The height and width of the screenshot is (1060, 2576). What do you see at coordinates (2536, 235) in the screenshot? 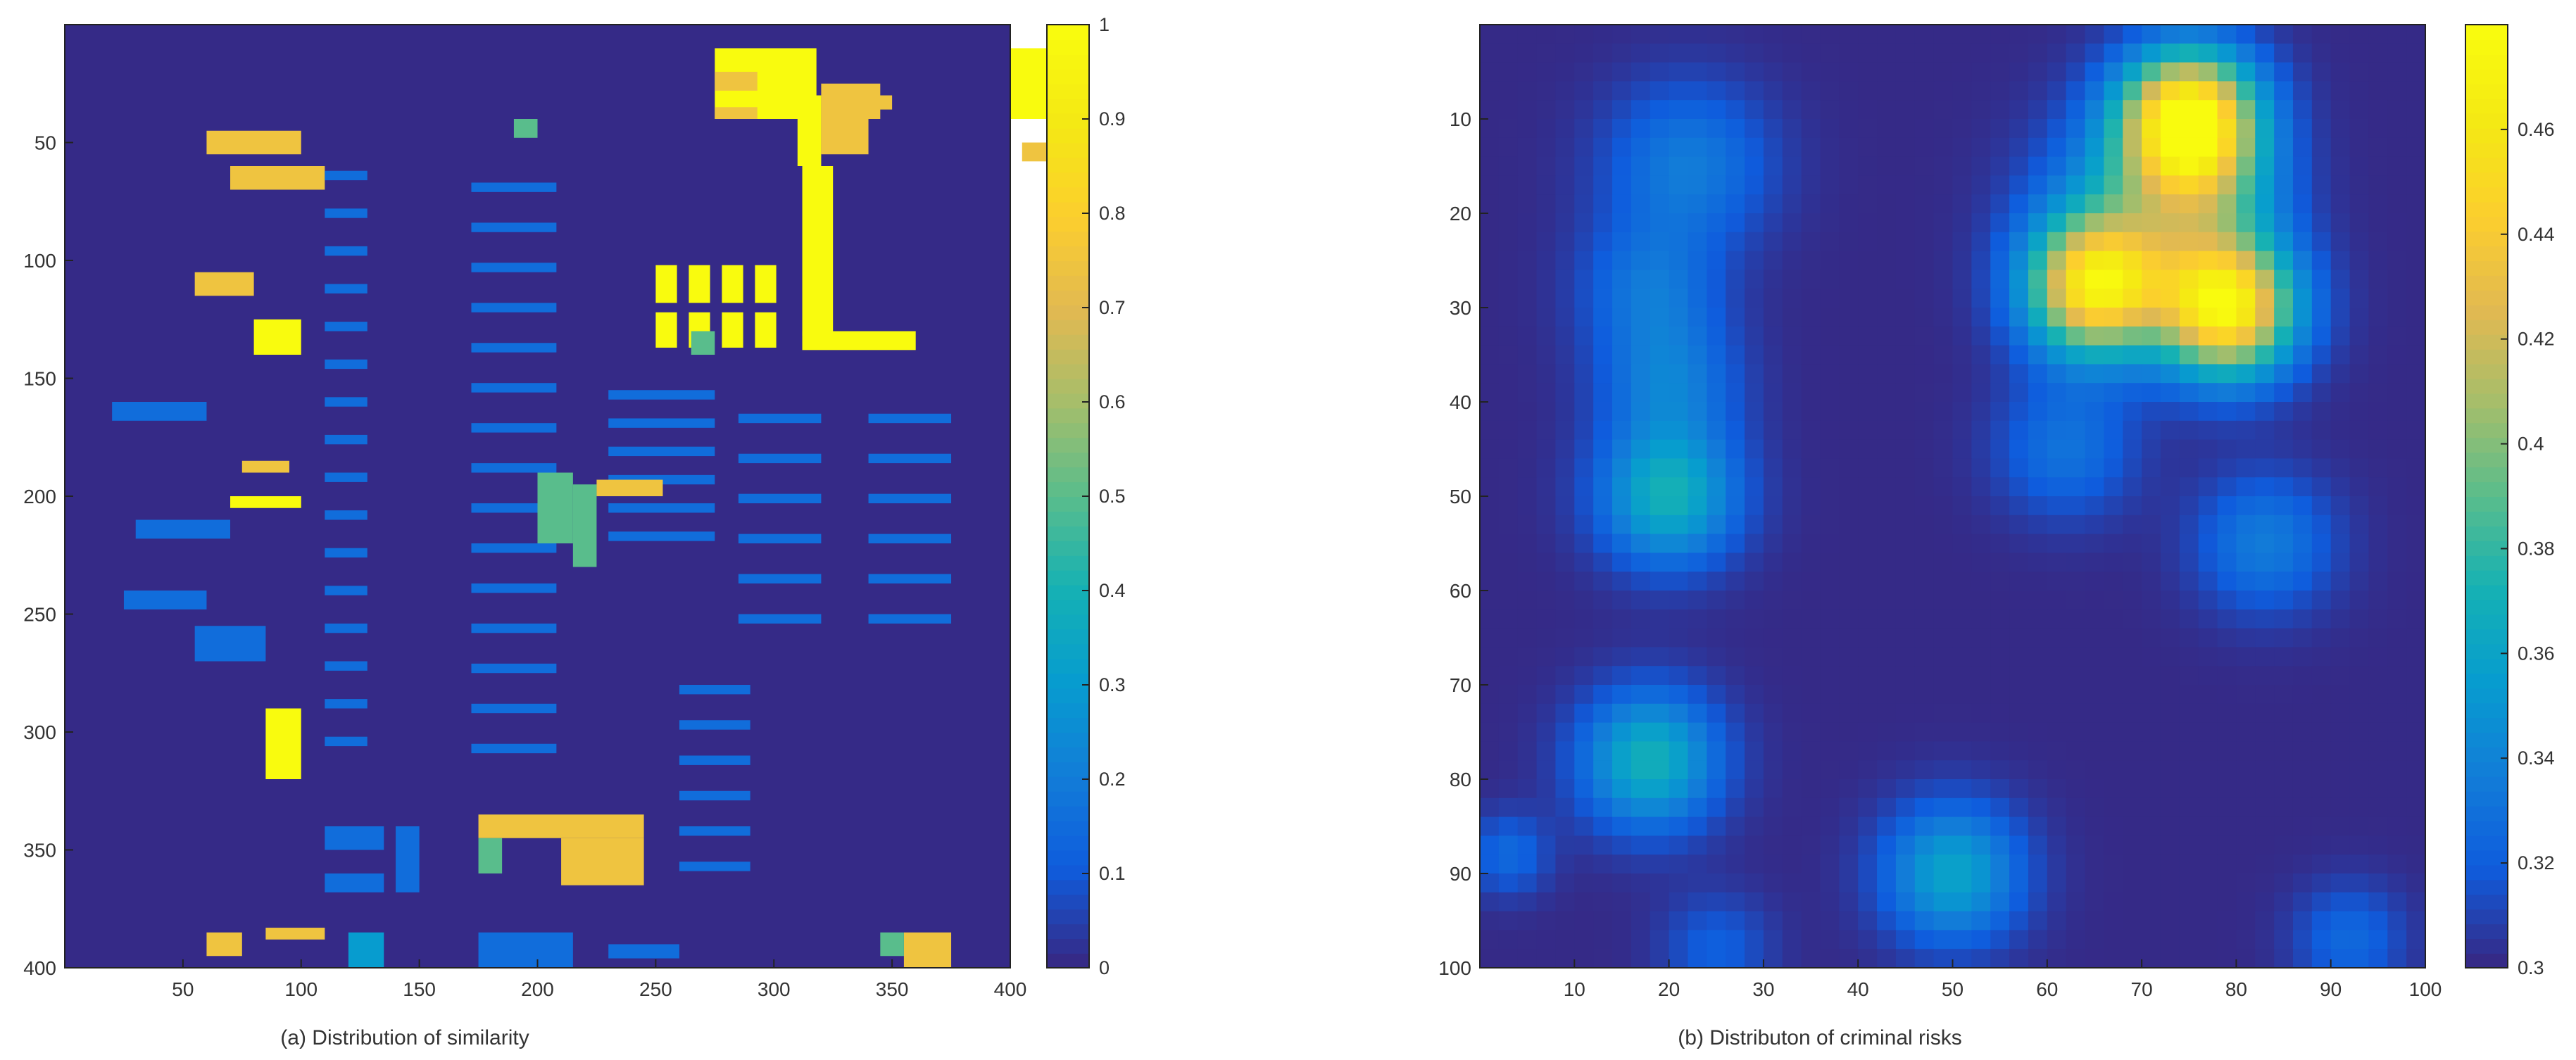
I see `chart-b-colorbar-label: 0.44` at bounding box center [2536, 235].